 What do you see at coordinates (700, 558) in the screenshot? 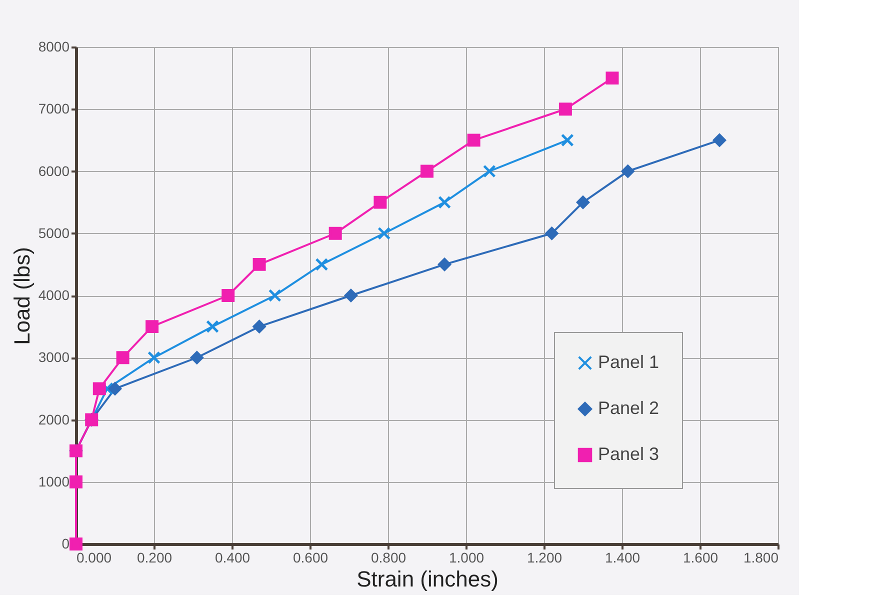
I see `x-tick-label: 1.600` at bounding box center [700, 558].